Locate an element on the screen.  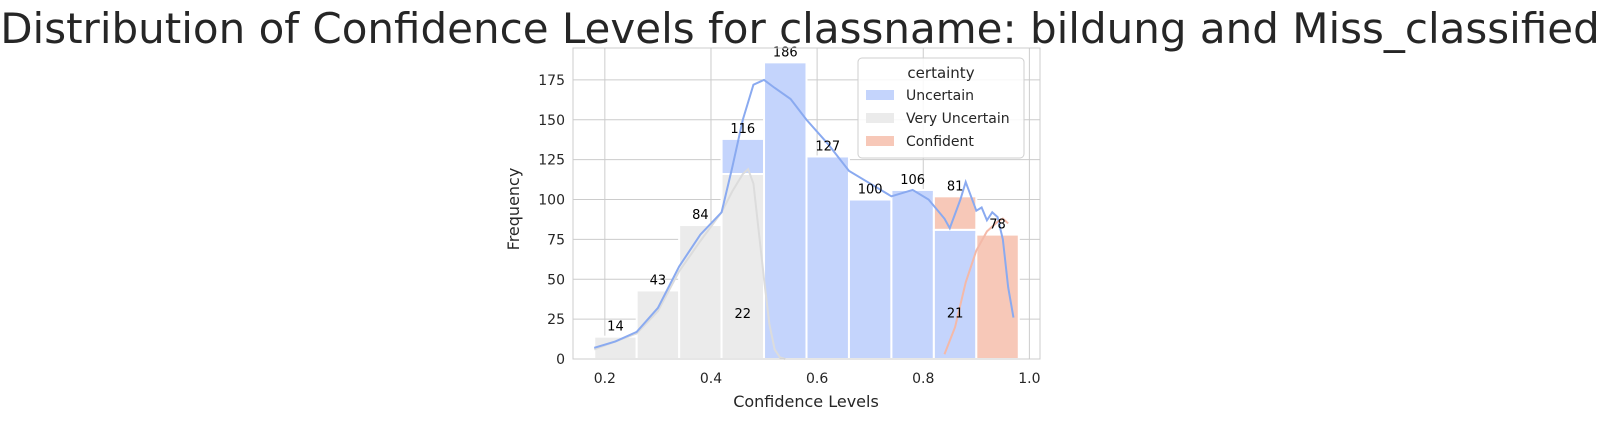
bar-data-label: 186 is located at coordinates (785, 52).